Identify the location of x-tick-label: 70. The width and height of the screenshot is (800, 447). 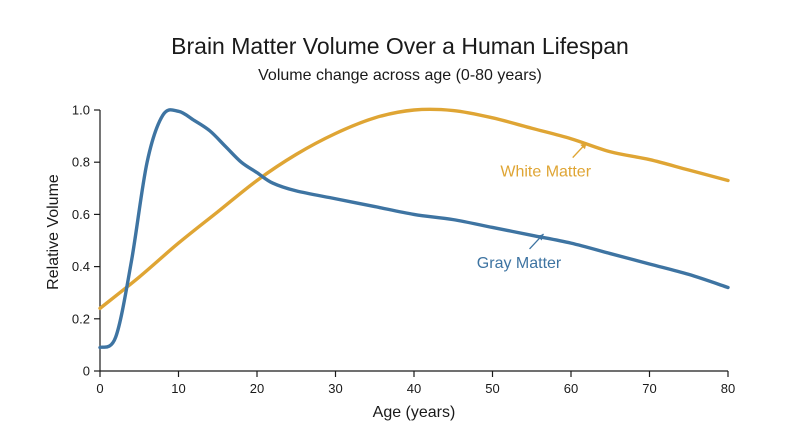
(649, 388).